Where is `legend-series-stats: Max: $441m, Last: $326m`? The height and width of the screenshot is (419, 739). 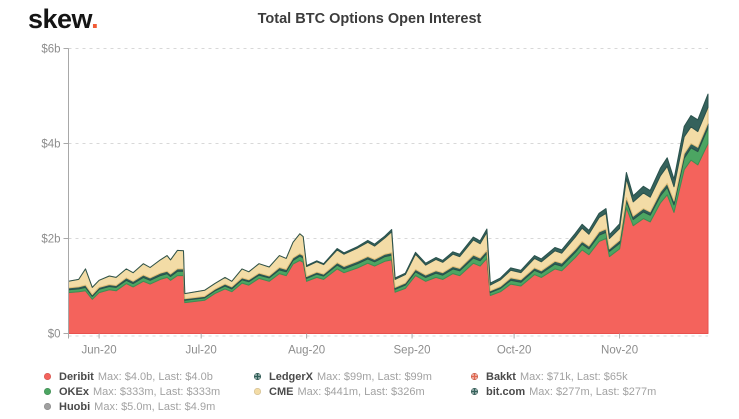 legend-series-stats: Max: $441m, Last: $326m is located at coordinates (361, 391).